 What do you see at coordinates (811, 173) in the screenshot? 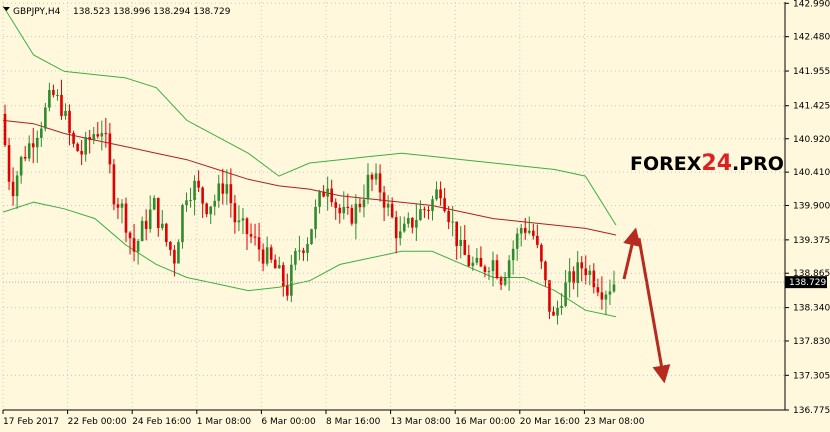
I see `y-tick-label: 140.410` at bounding box center [811, 173].